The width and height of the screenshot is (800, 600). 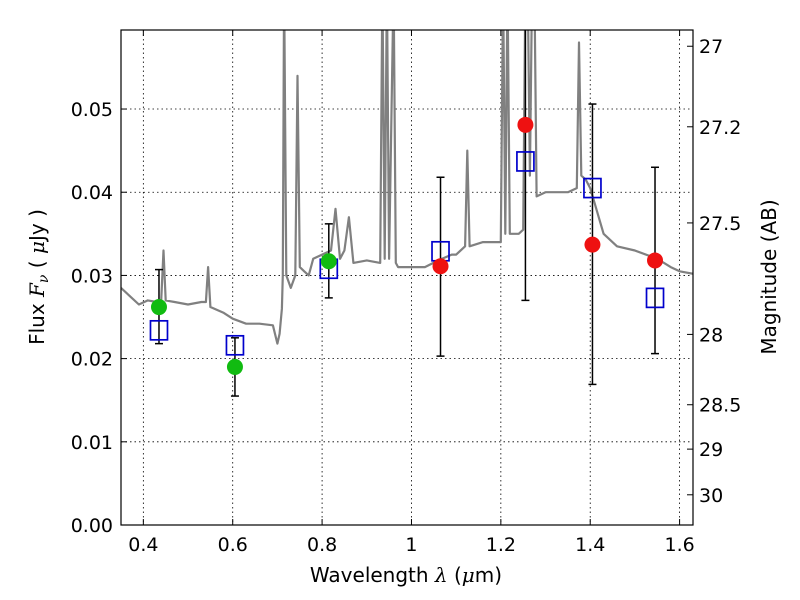 What do you see at coordinates (714, 271) in the screenshot?
I see `secondary-y-axis-ticks: 27 27.2 27.5 28 28.5 29 30` at bounding box center [714, 271].